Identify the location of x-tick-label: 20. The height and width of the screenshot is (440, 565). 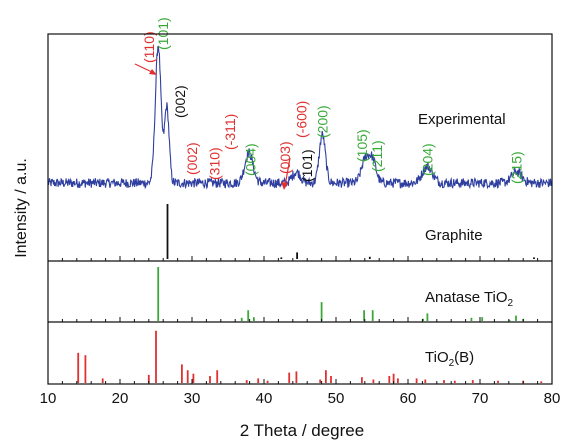
(120, 398).